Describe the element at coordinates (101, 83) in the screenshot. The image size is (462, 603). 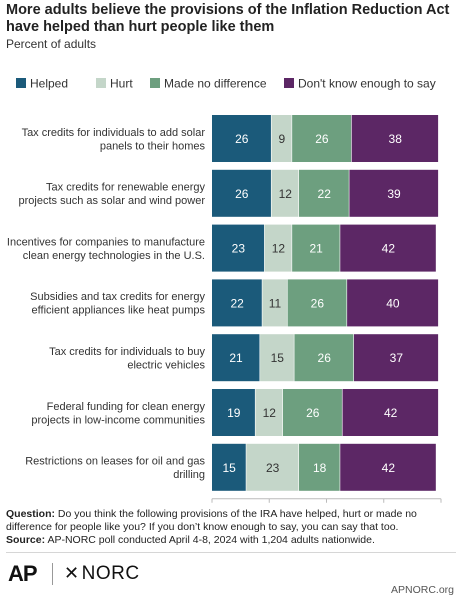
I see `legend-swatch-hurt` at that location.